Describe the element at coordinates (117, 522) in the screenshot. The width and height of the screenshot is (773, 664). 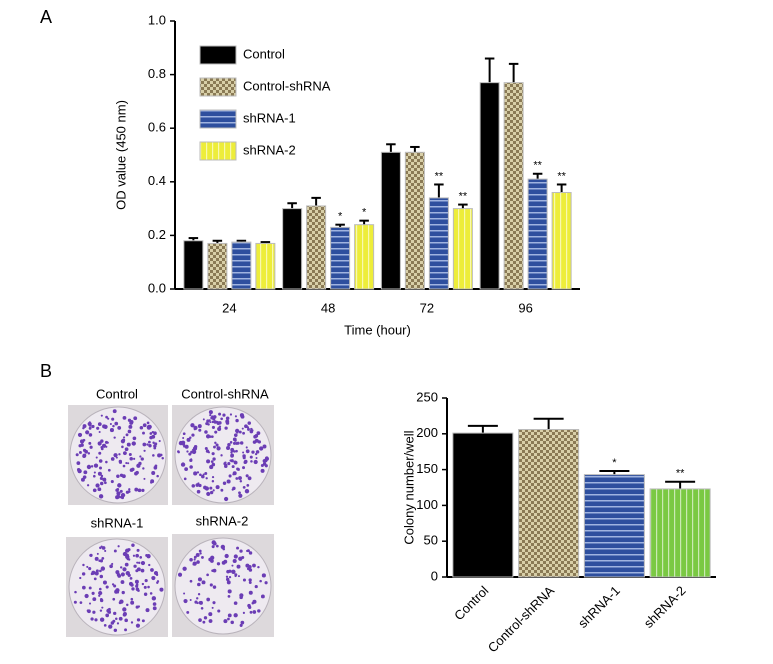
I see `plate-label: shRNA-1` at that location.